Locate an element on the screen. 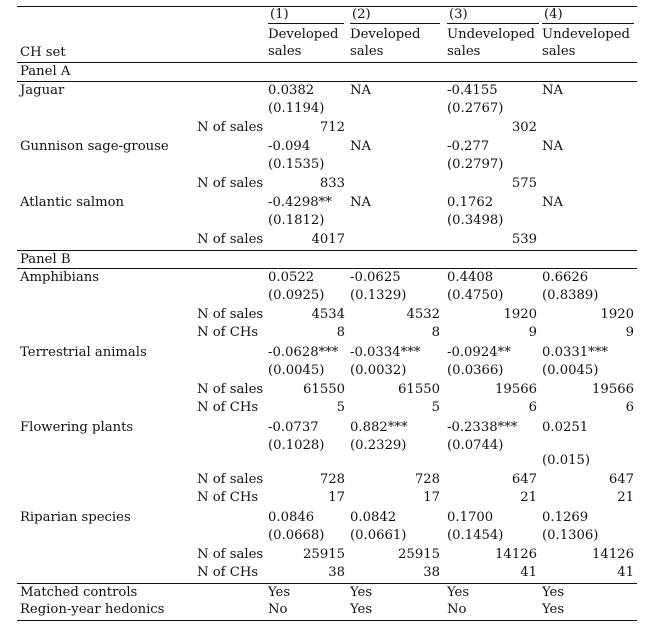  bottom-rule is located at coordinates (327, 620).